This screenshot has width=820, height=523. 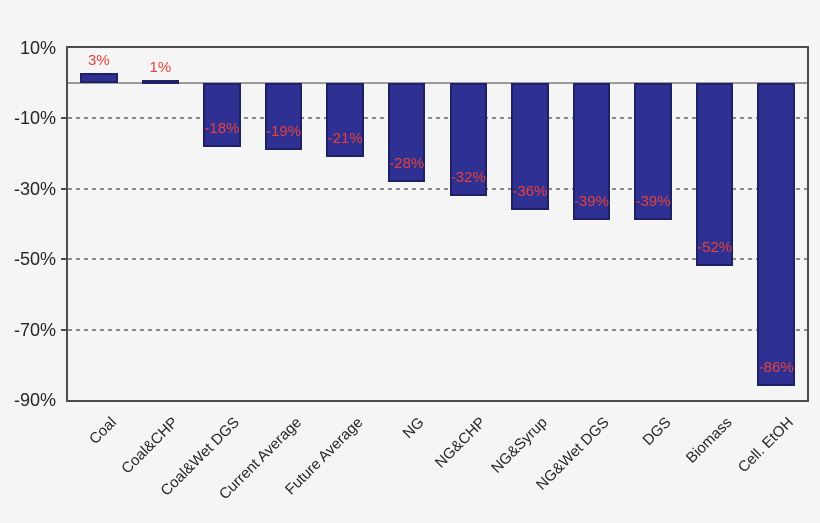 What do you see at coordinates (715, 248) in the screenshot?
I see `bar-value-label: -52%` at bounding box center [715, 248].